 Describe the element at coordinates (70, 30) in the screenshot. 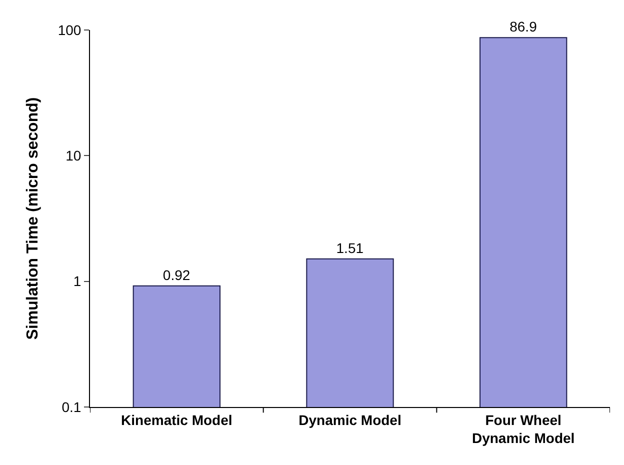

I see `y-tick-label: 100` at that location.